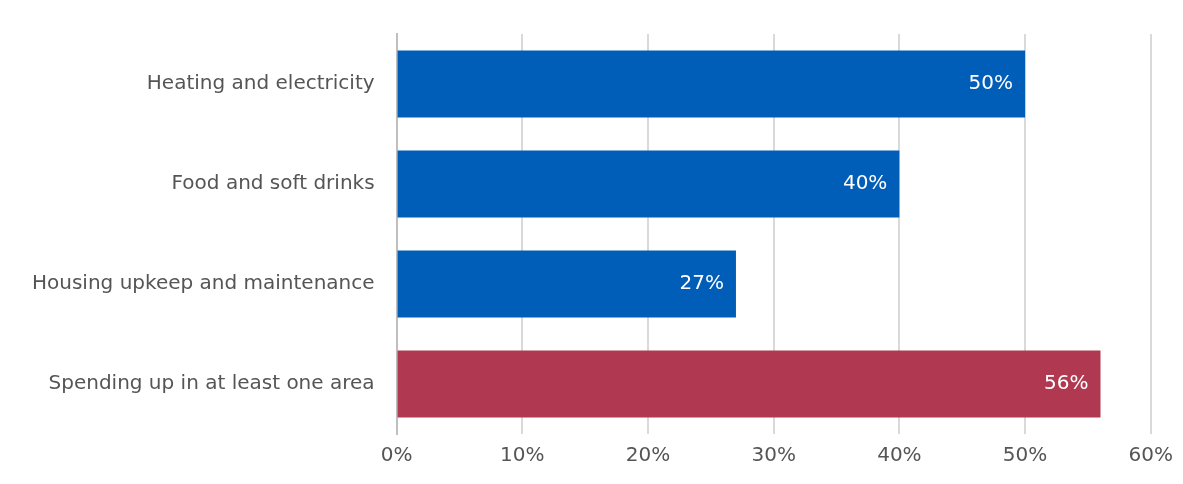  Describe the element at coordinates (899, 454) in the screenshot. I see `x-tick-label: 40%` at that location.